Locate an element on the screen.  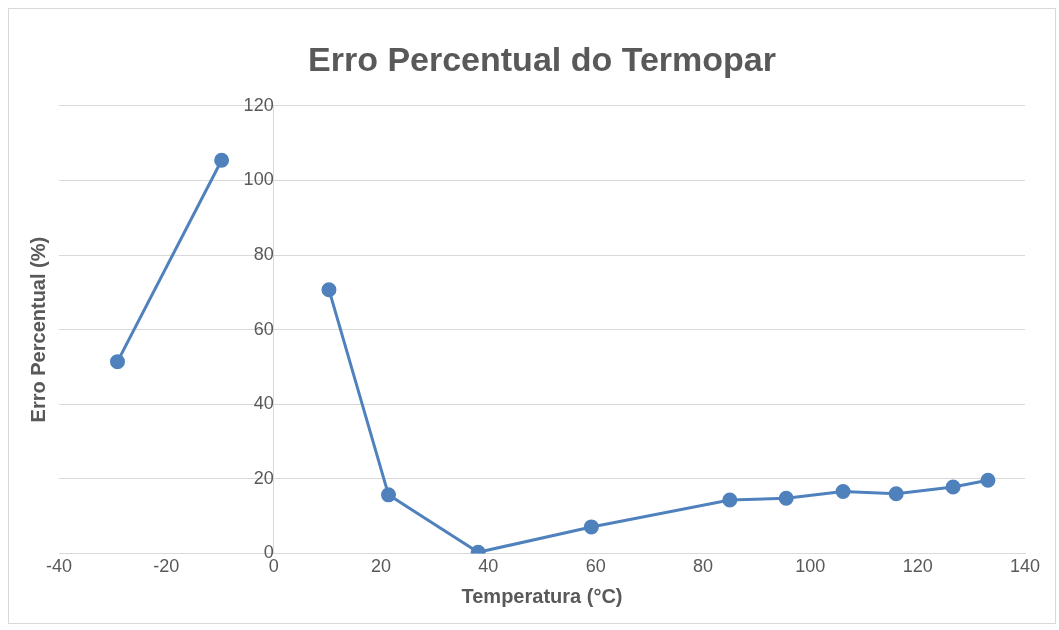
chart-title: Erro Percentual do Termopar is located at coordinates (542, 58).